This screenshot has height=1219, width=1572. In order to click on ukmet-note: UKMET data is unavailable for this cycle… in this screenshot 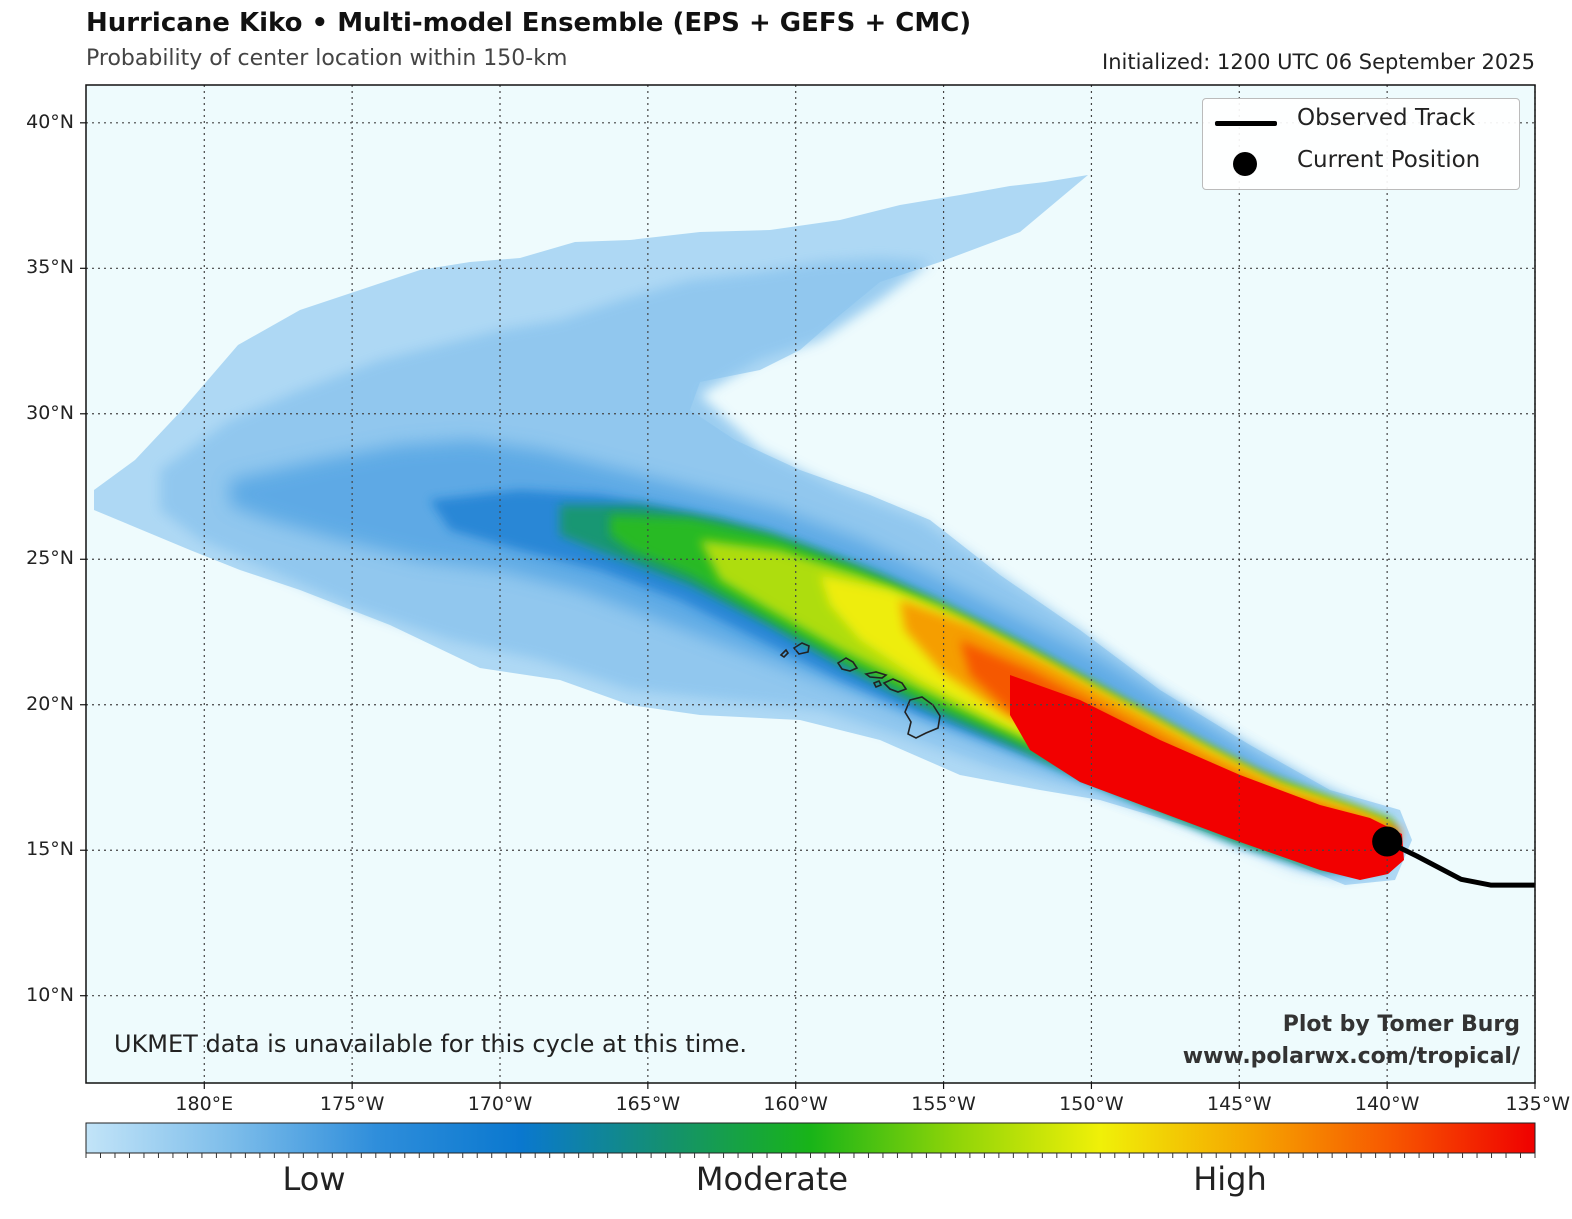, I will do `click(431, 1044)`.